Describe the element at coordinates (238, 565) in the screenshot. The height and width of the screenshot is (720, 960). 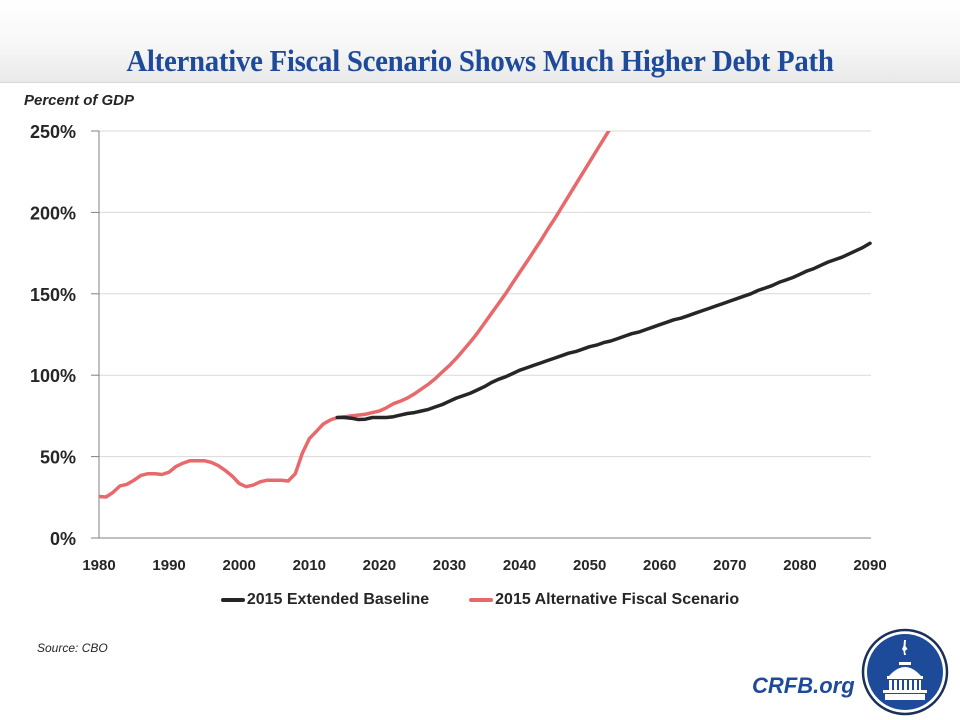
I see `x-tick-label: 2000` at that location.